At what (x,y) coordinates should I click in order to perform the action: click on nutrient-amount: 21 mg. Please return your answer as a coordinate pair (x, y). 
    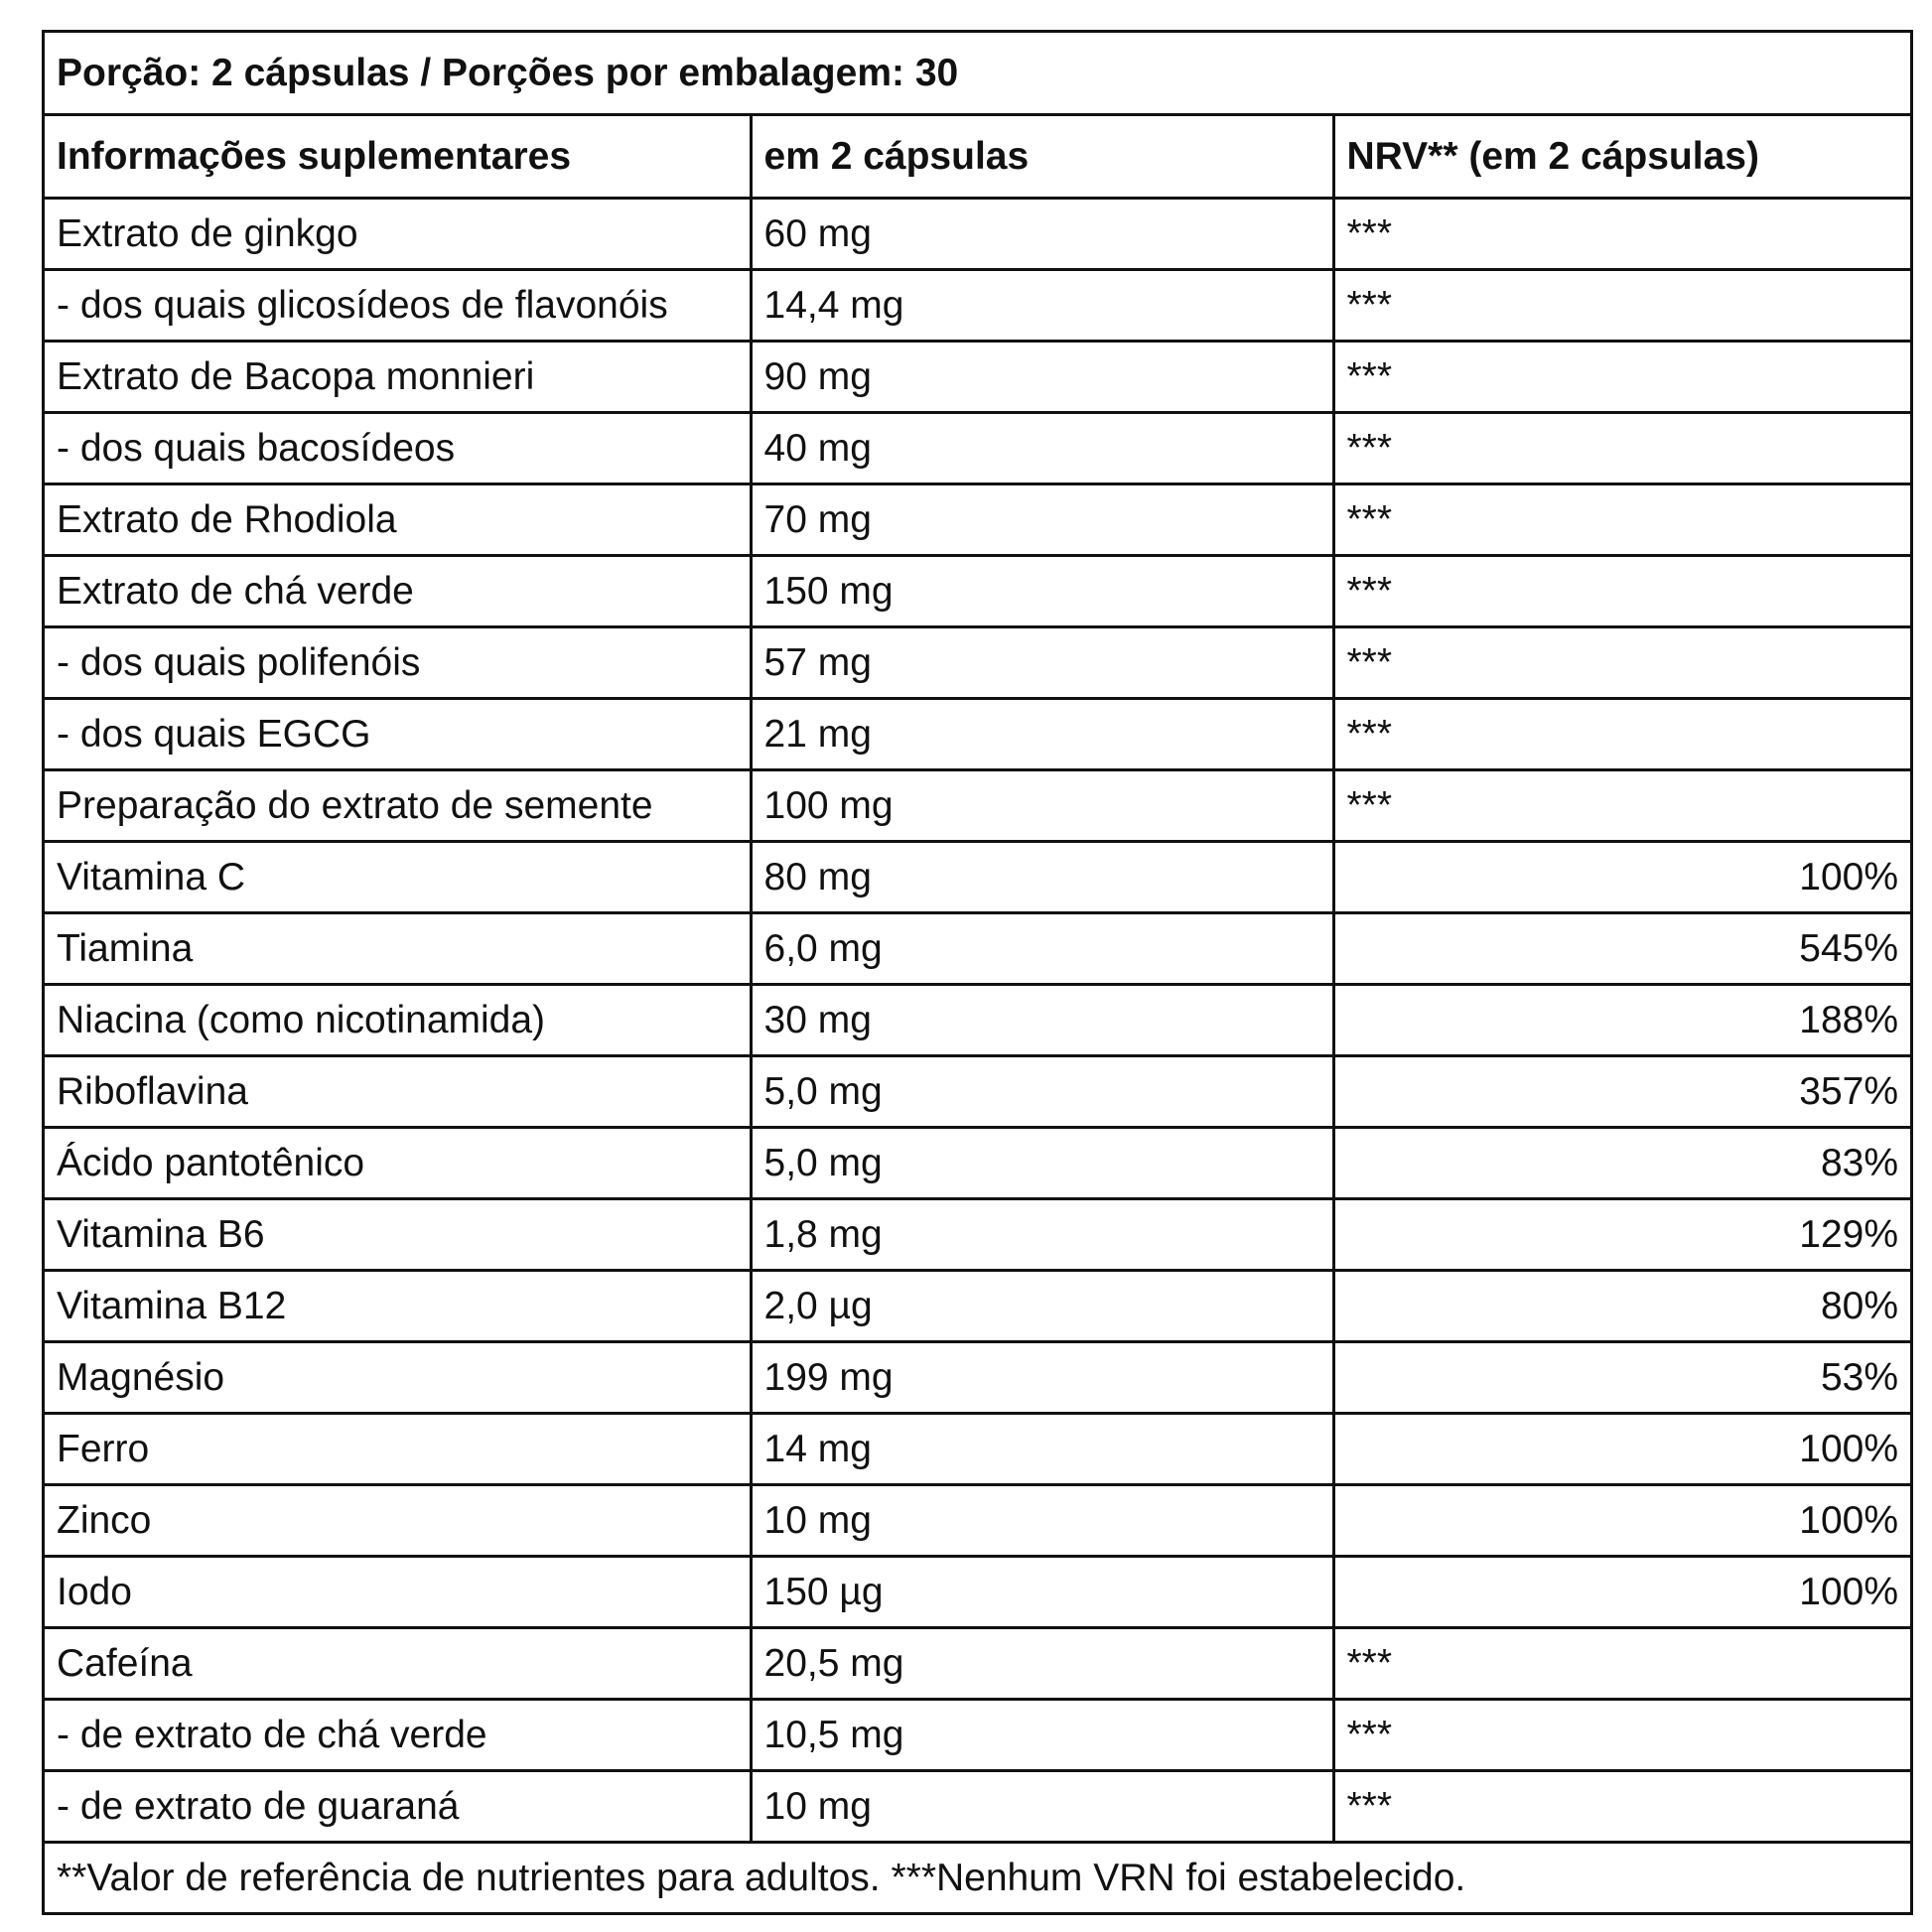
    Looking at the image, I should click on (1041, 734).